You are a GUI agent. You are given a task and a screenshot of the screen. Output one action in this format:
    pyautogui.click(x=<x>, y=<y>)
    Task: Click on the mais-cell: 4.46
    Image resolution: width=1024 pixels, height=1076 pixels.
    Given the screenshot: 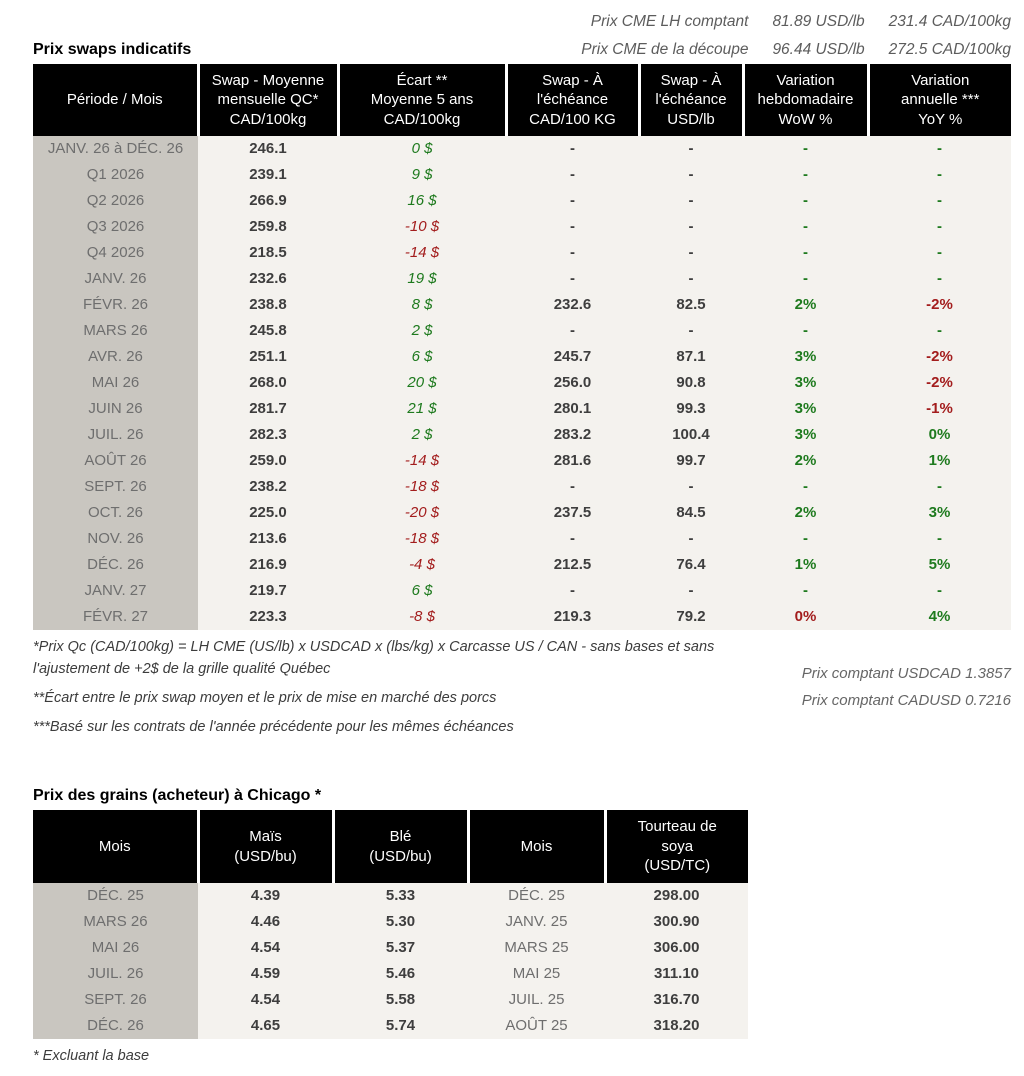 What is the action you would take?
    pyautogui.click(x=265, y=921)
    